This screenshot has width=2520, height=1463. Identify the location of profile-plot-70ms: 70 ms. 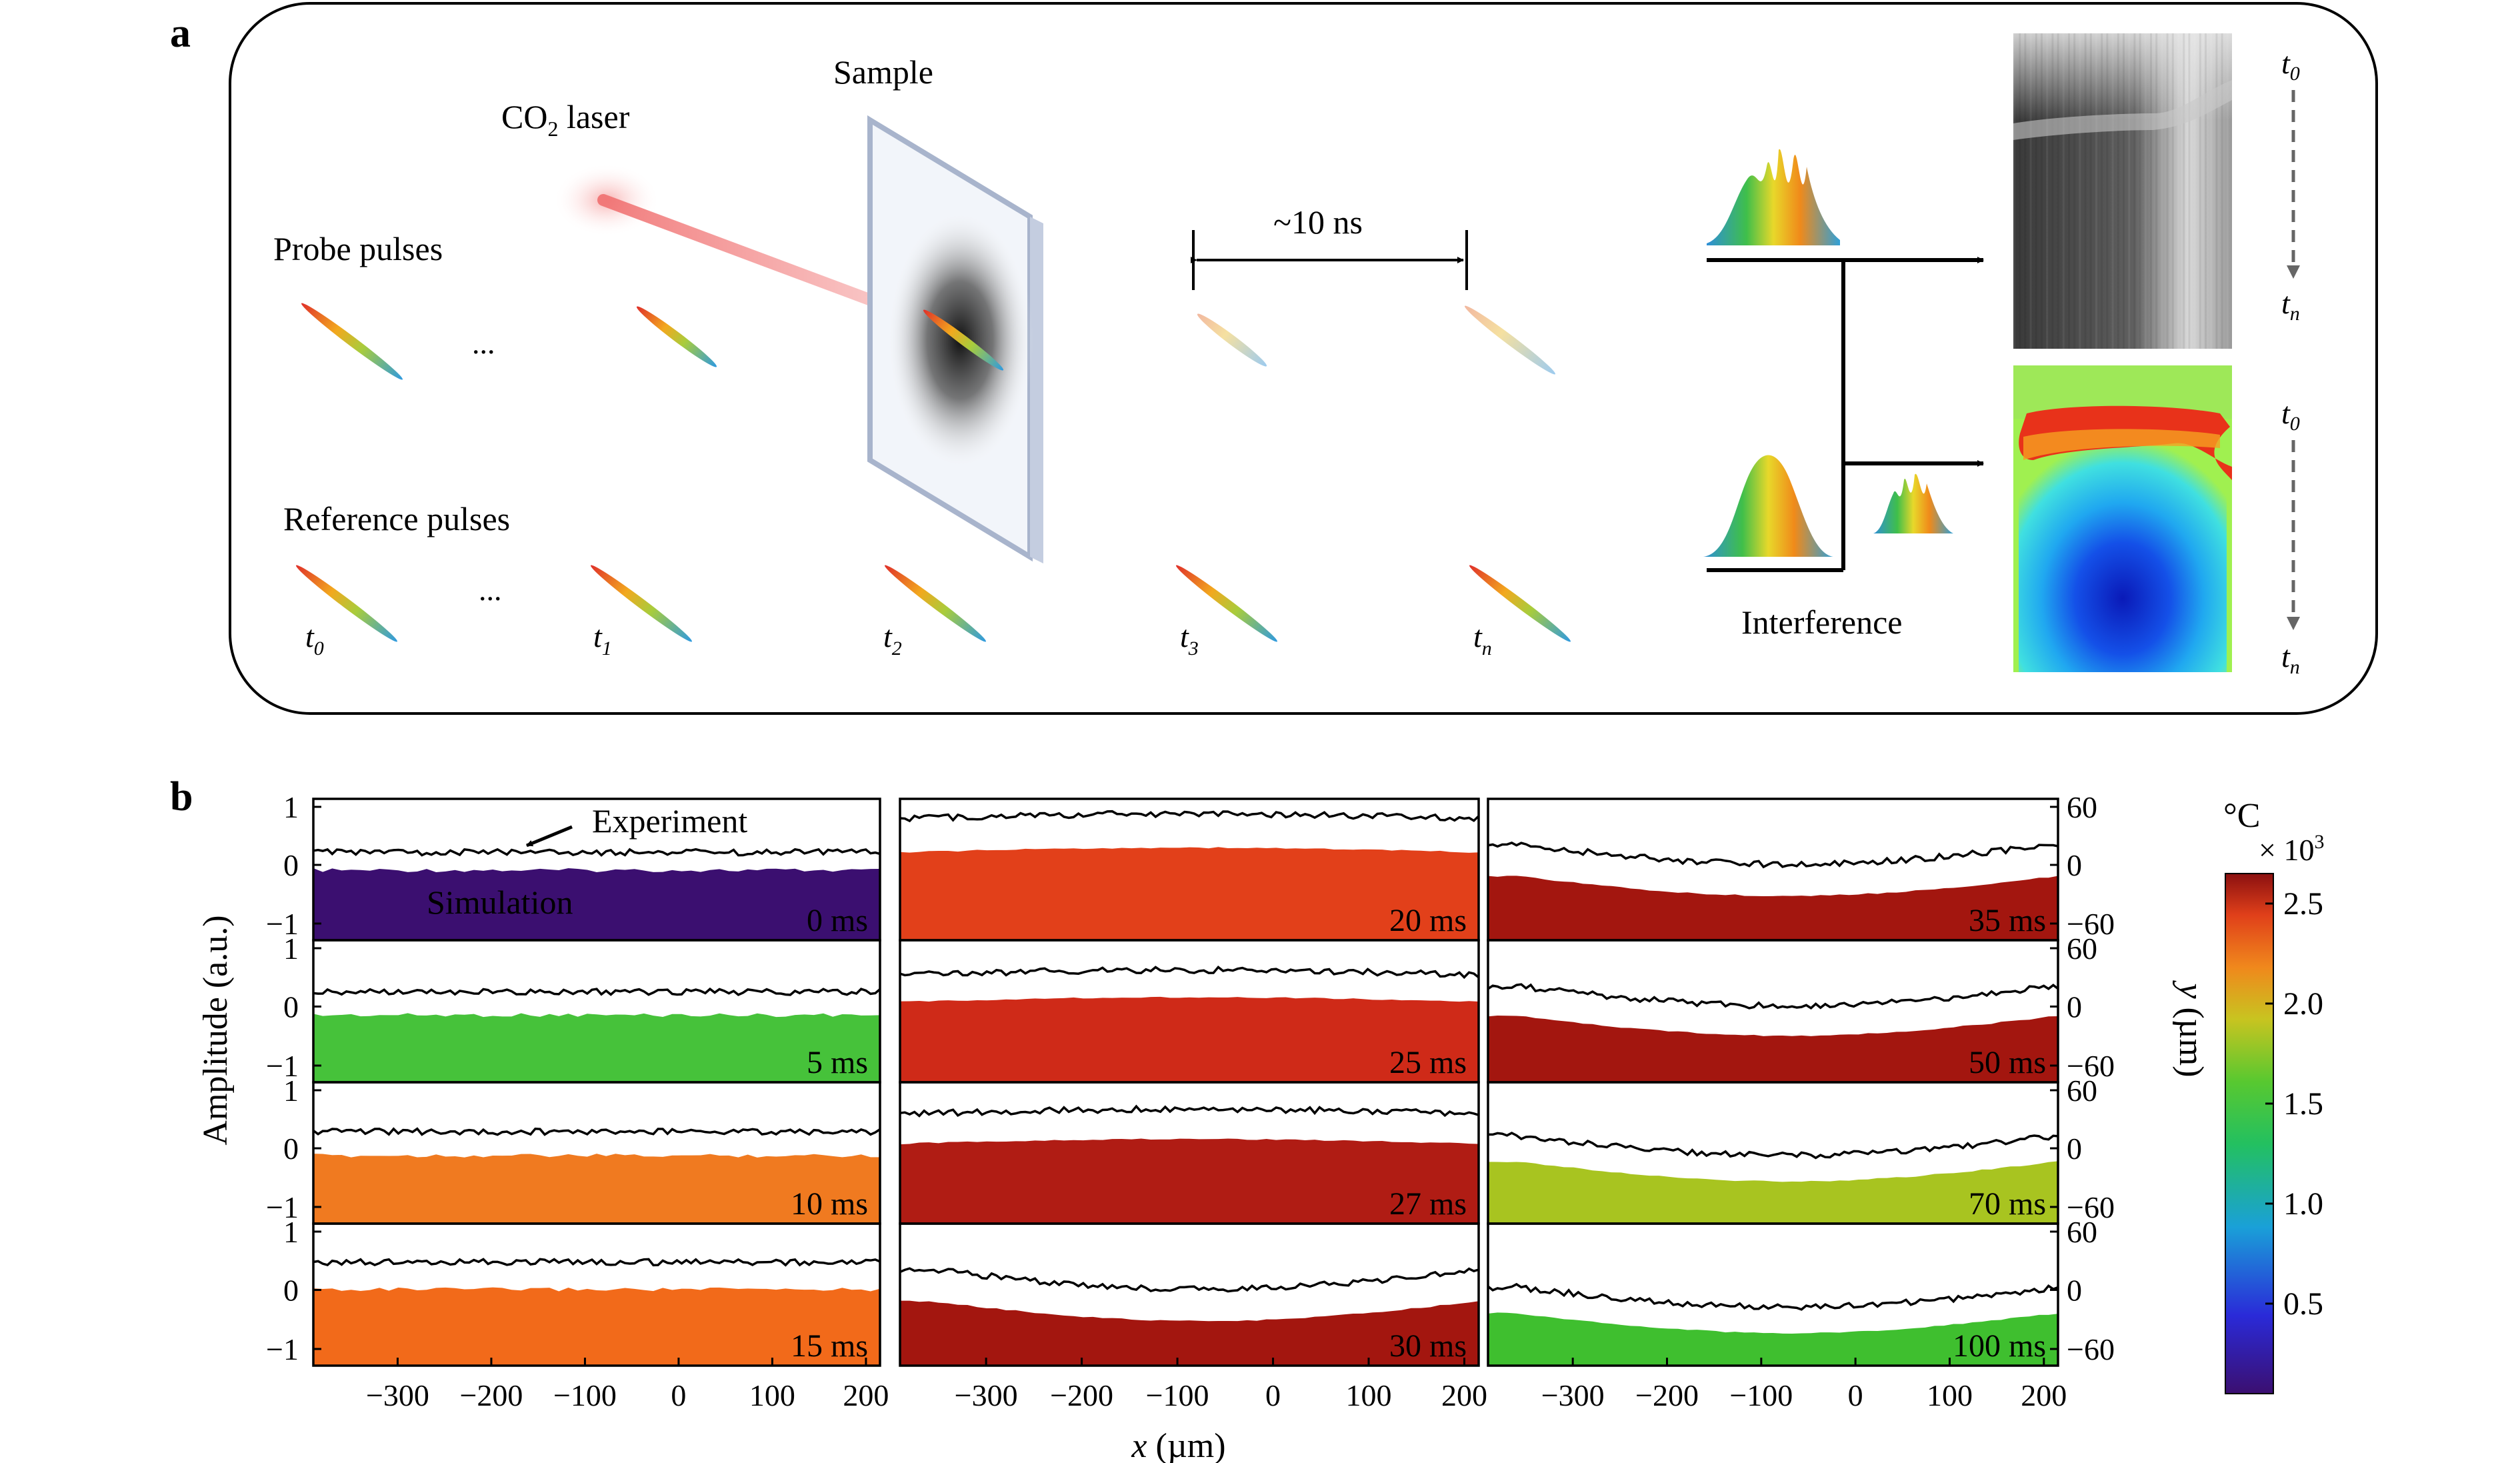
(1773, 1153).